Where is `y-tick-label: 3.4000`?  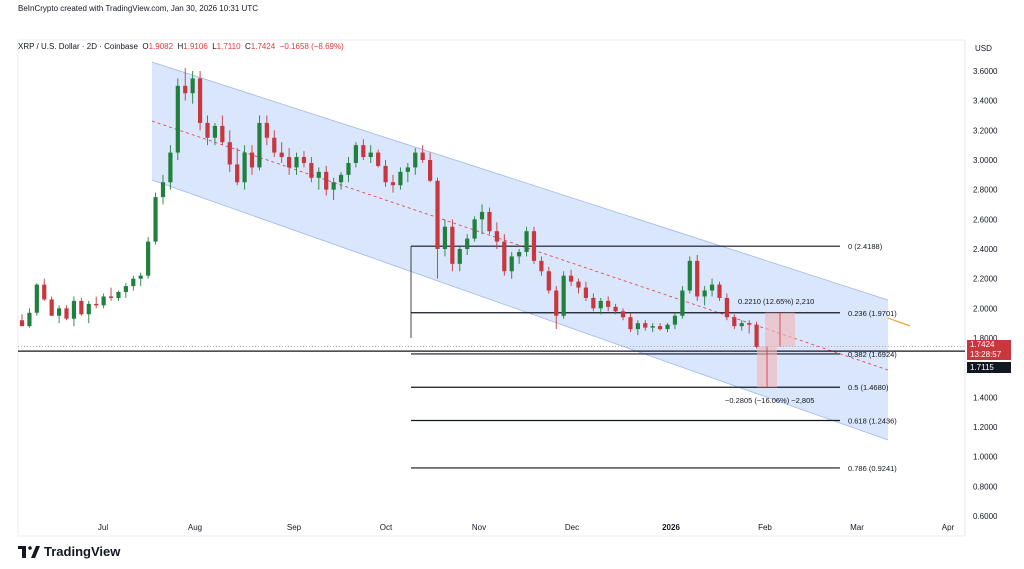 y-tick-label: 3.4000 is located at coordinates (985, 101).